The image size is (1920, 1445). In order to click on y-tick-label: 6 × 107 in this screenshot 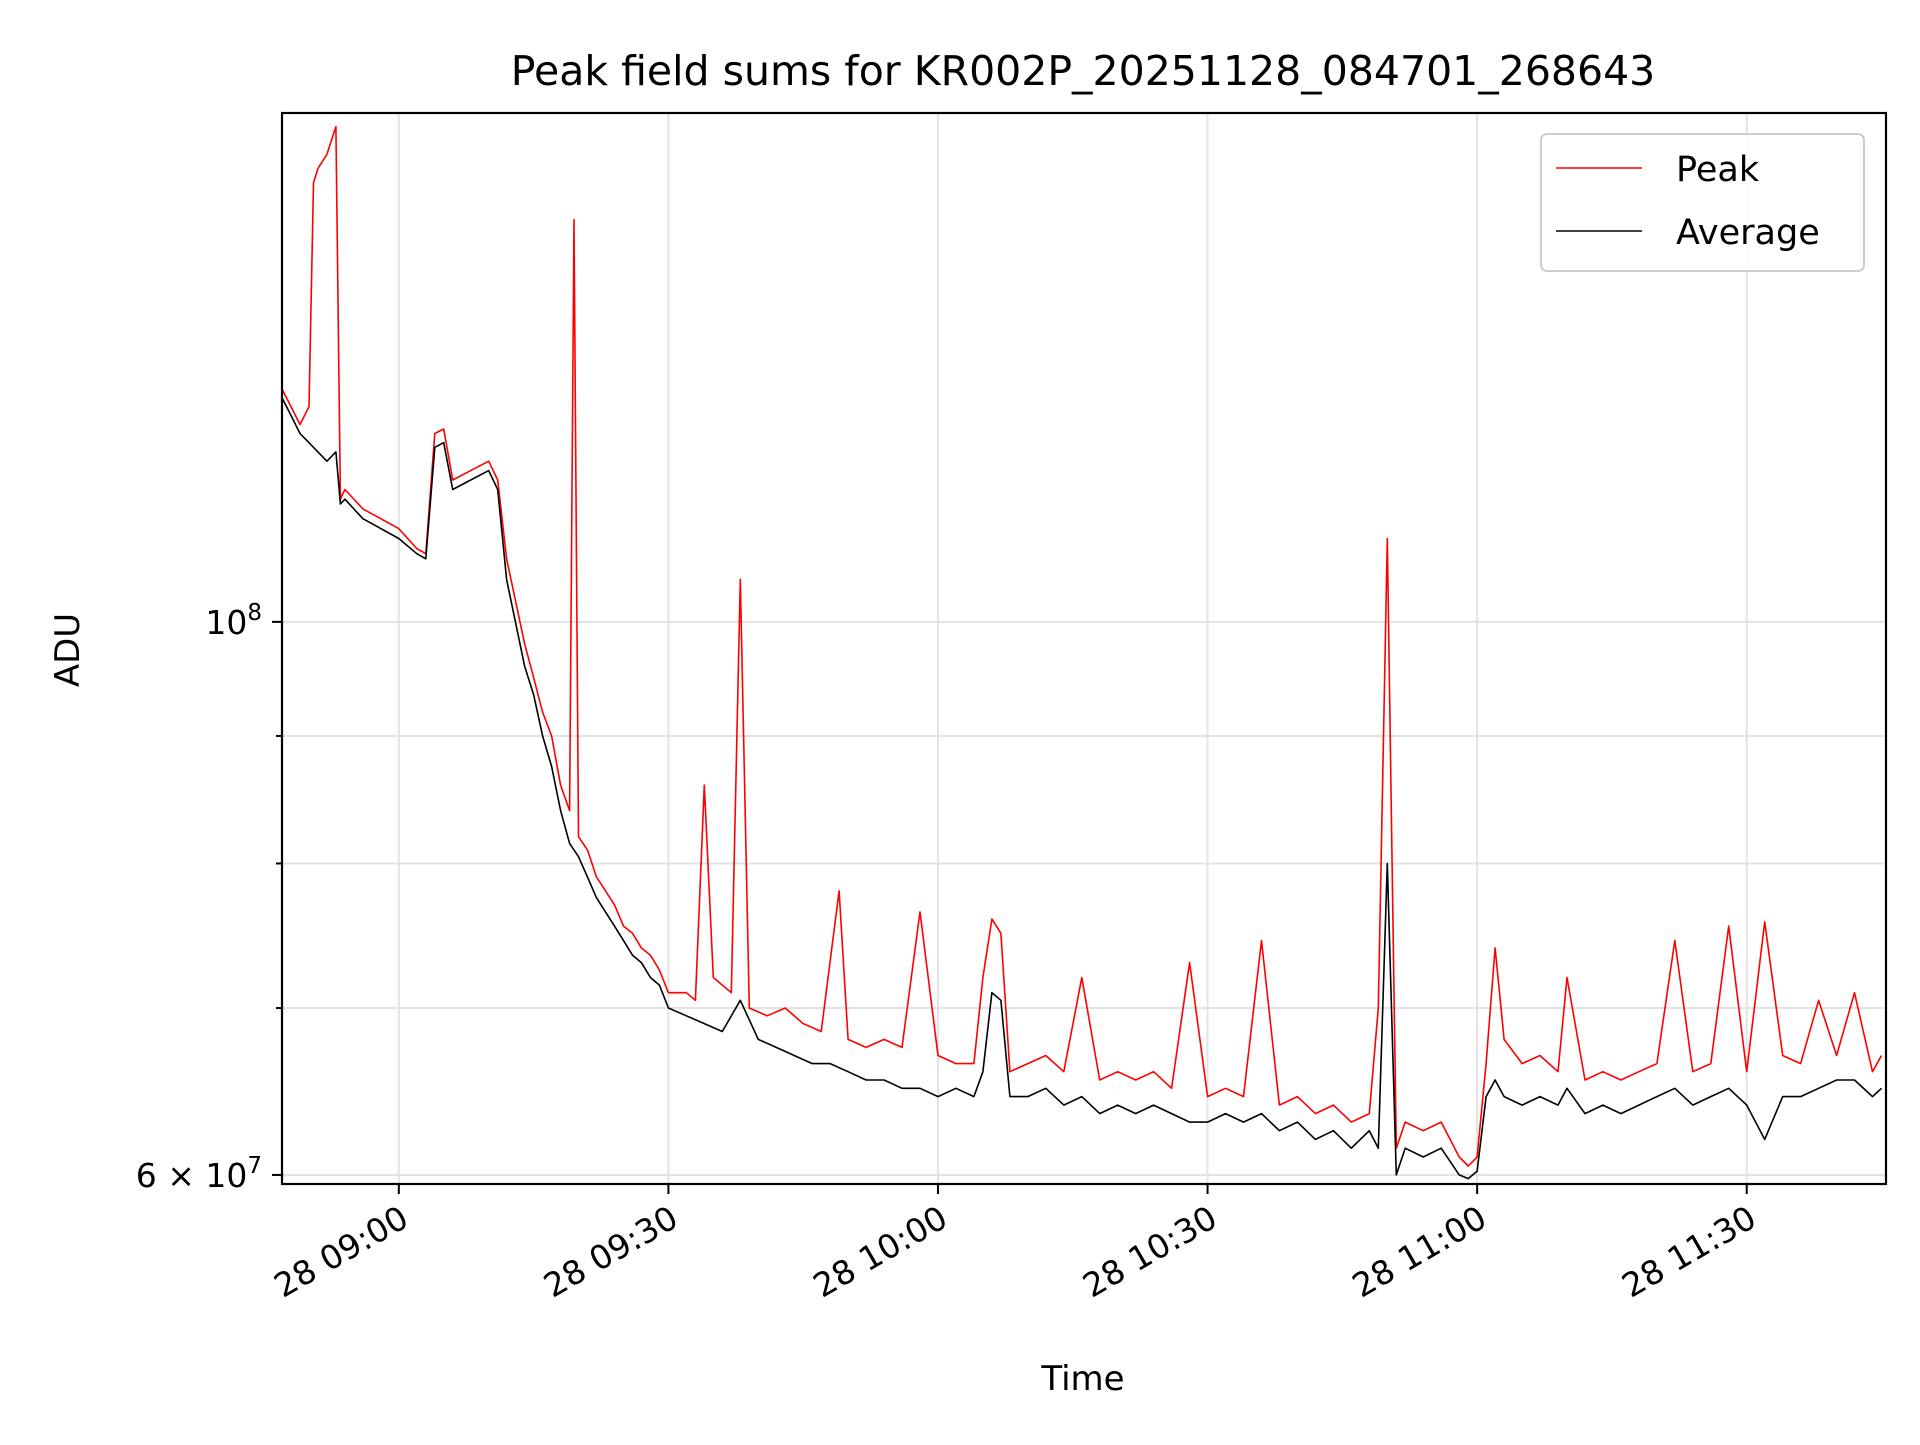, I will do `click(199, 1174)`.